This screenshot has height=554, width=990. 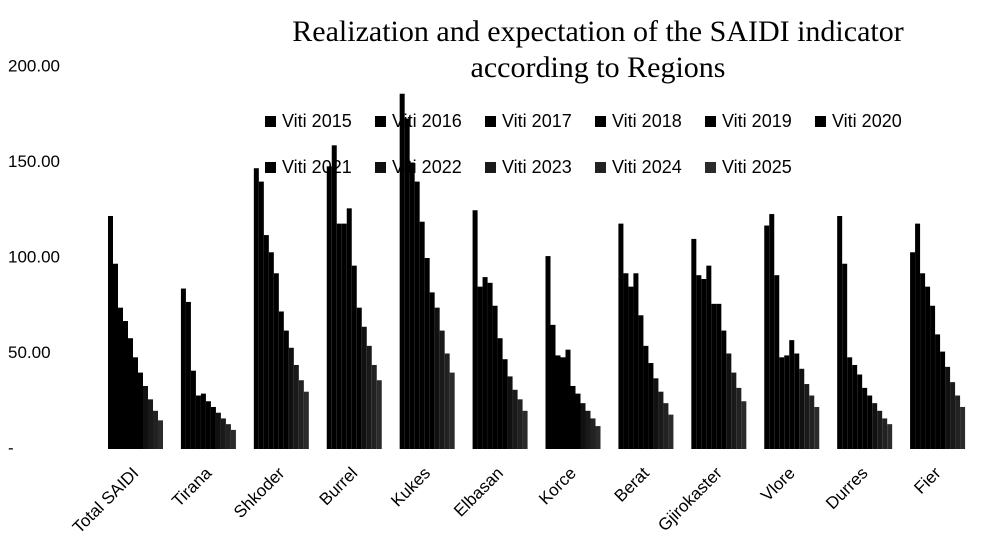 What do you see at coordinates (11, 447) in the screenshot?
I see `y-tick-label: -` at bounding box center [11, 447].